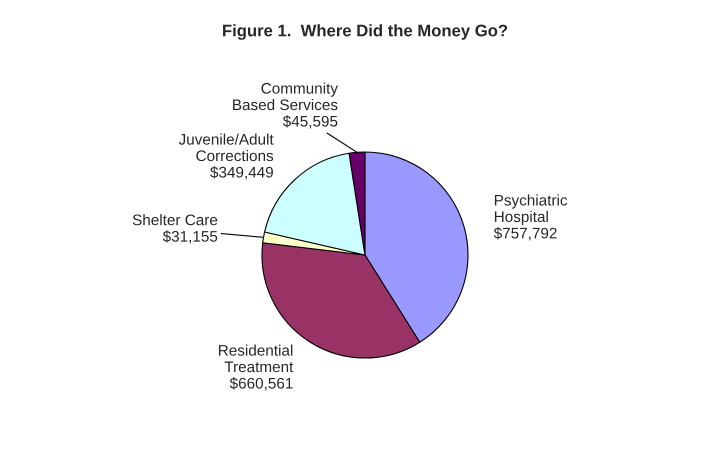 The height and width of the screenshot is (468, 701). Describe the element at coordinates (241, 173) in the screenshot. I see `data-label: $349,449` at that location.